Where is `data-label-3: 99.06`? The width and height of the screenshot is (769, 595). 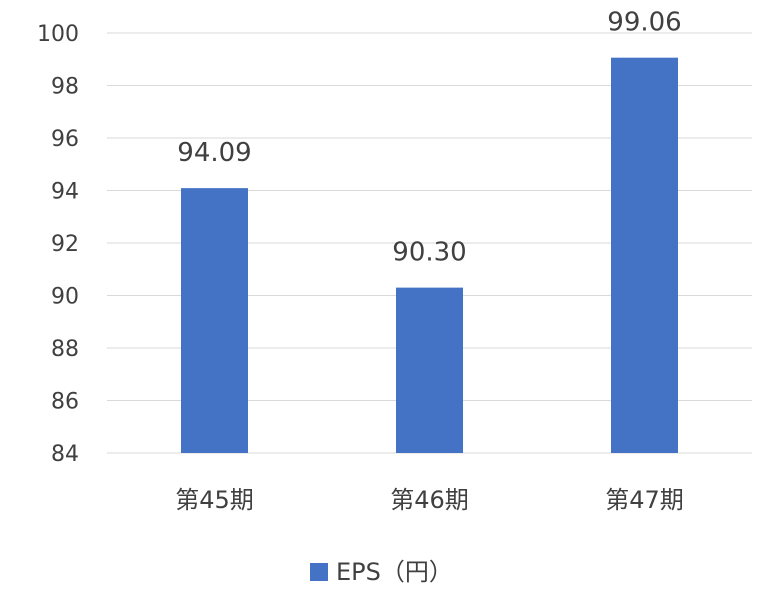
data-label-3: 99.06 is located at coordinates (644, 23).